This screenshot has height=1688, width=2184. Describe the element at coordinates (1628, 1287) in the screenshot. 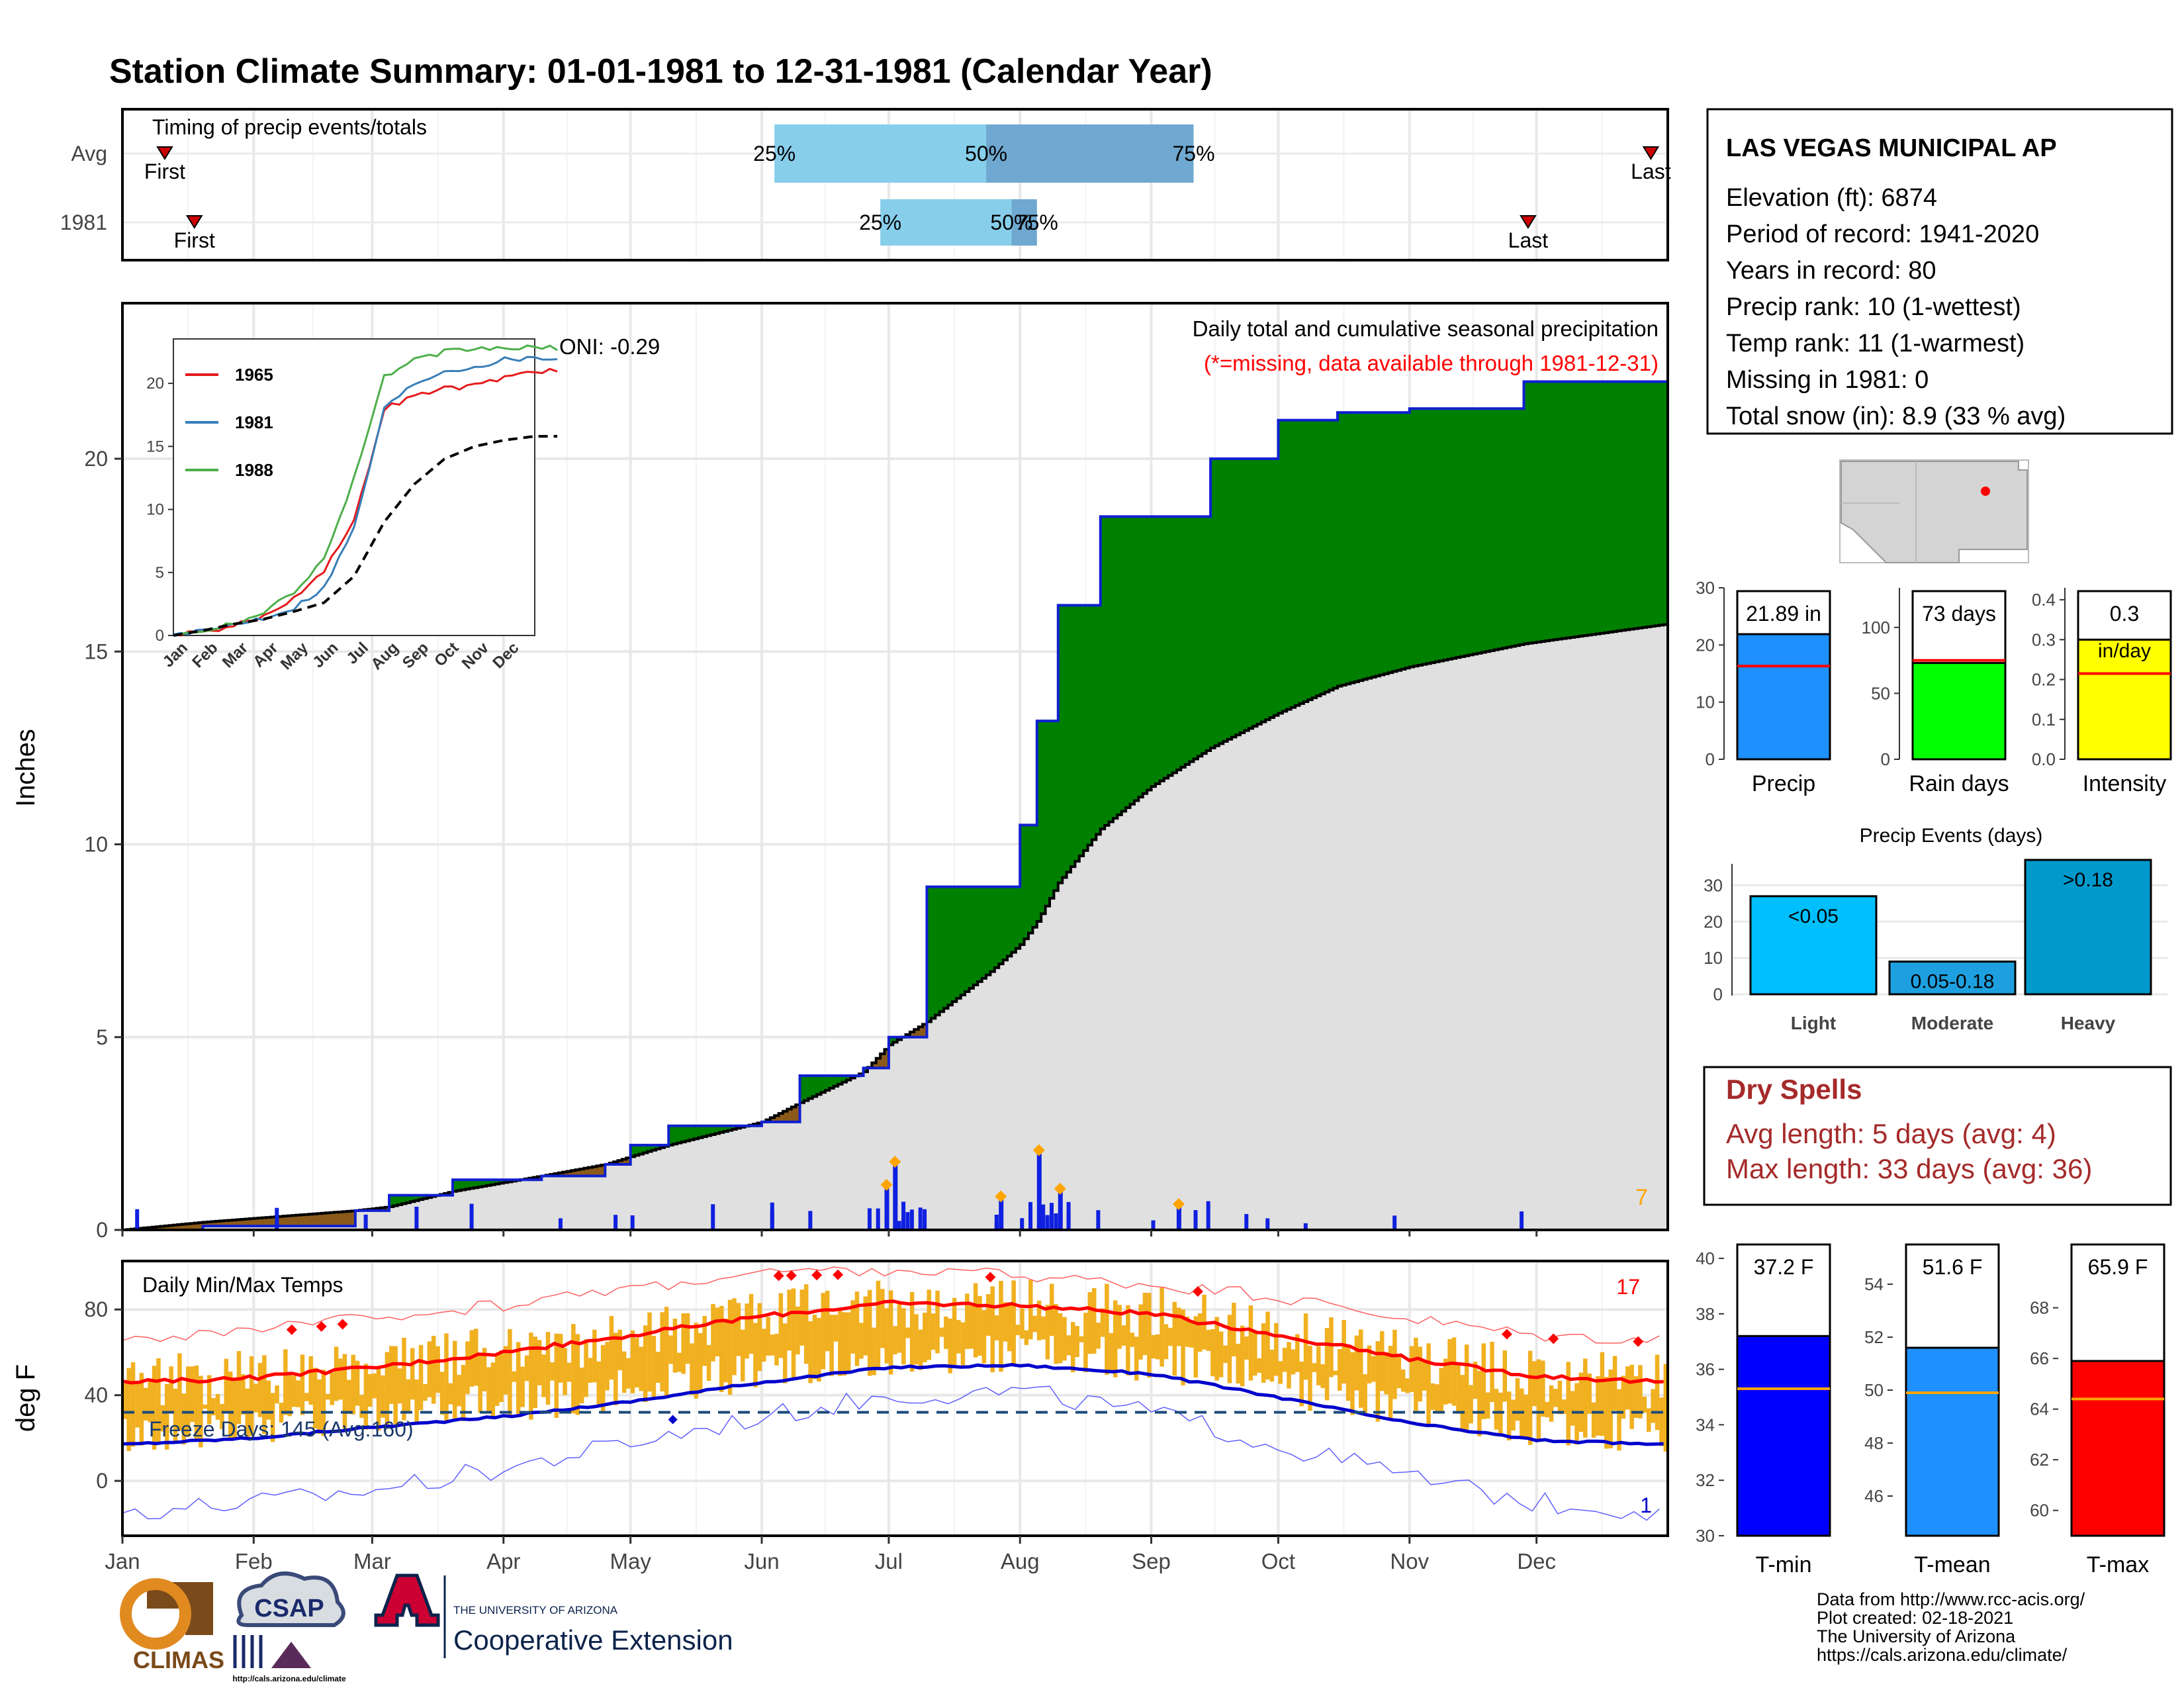

I see `temp-hot-count: 17` at that location.